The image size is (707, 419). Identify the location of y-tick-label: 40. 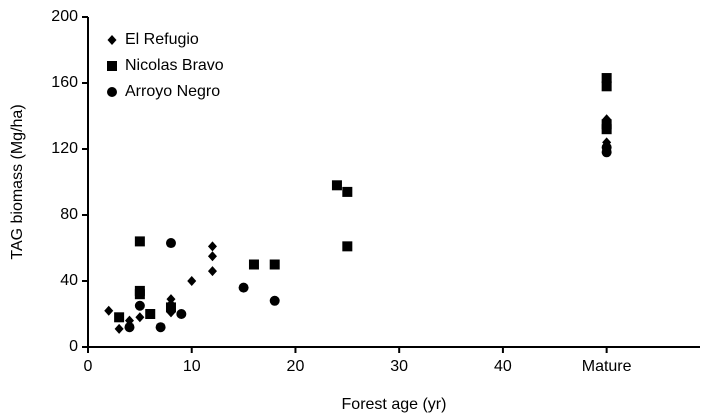
(69, 280).